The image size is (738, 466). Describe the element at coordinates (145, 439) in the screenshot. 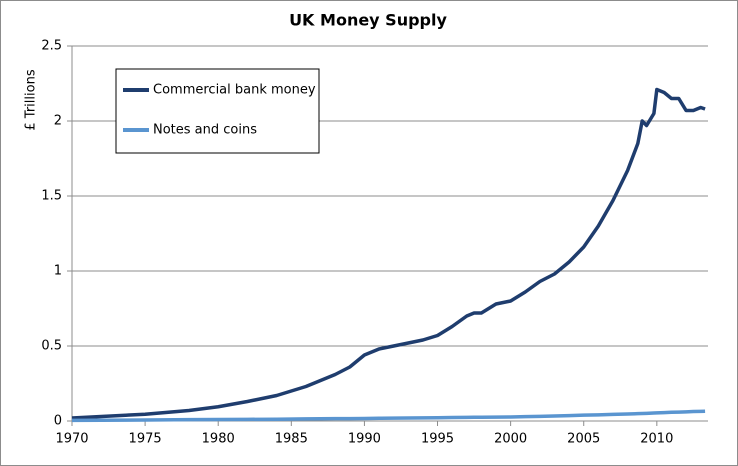

I see `x-tick-label: 1975` at that location.